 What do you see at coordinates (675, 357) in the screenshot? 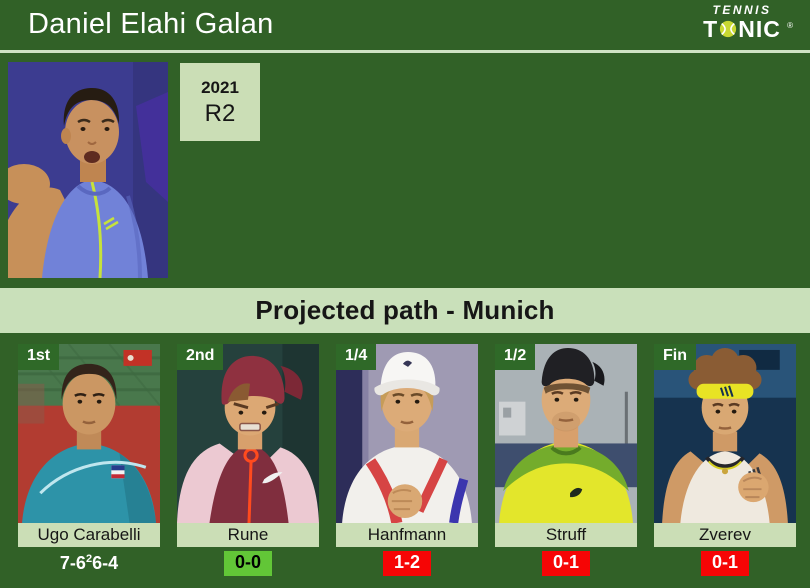
I see `stage-label: Fin` at bounding box center [675, 357].